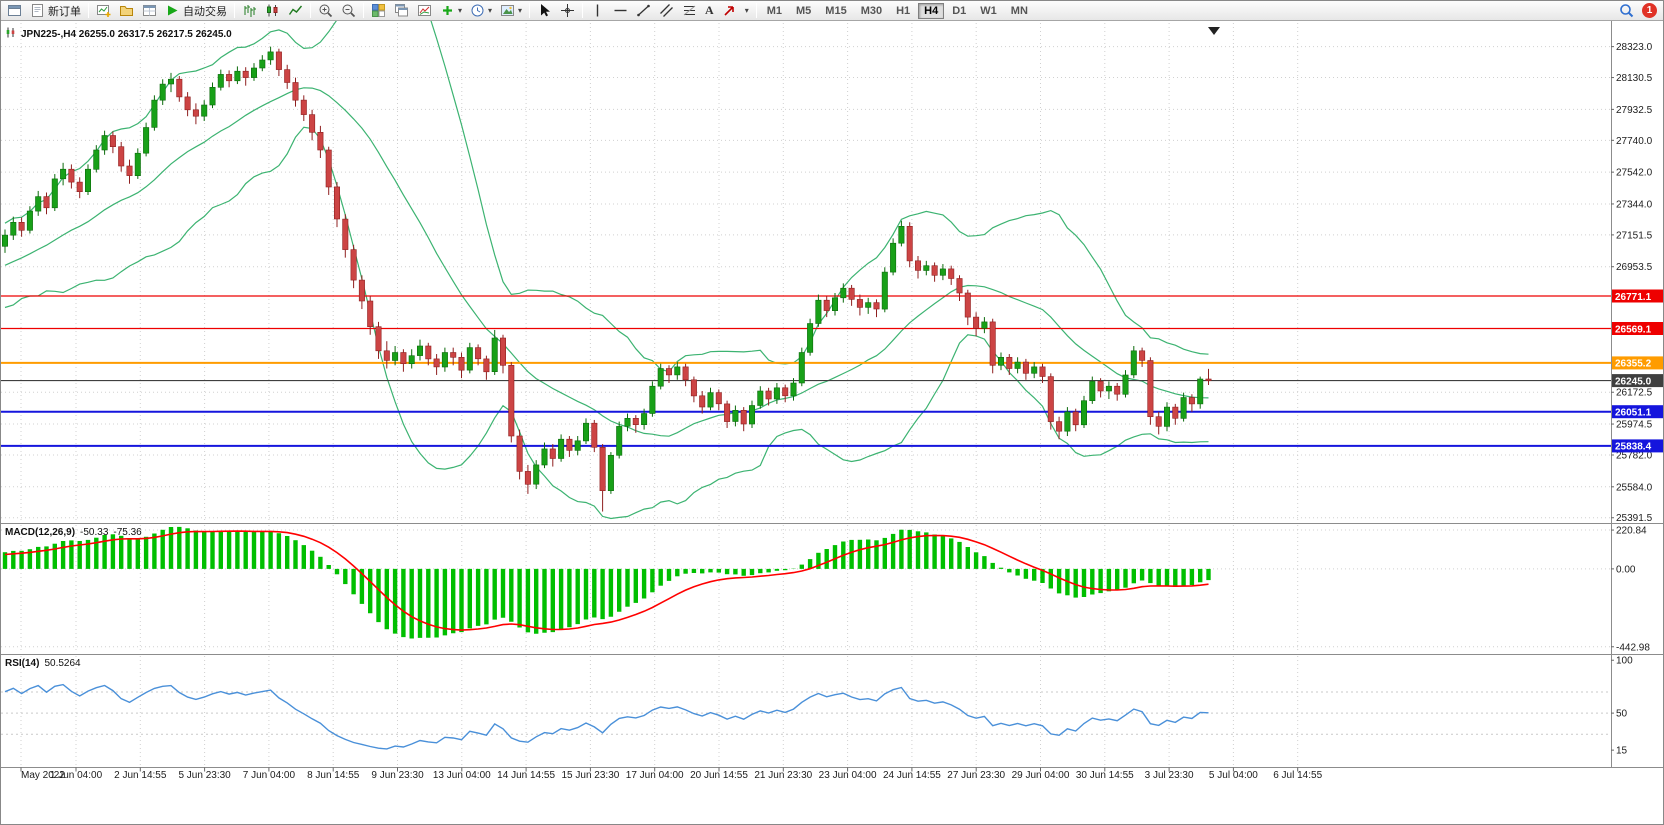 The height and width of the screenshot is (825, 1664). Describe the element at coordinates (729, 11) in the screenshot. I see `arrow-object-button` at that location.